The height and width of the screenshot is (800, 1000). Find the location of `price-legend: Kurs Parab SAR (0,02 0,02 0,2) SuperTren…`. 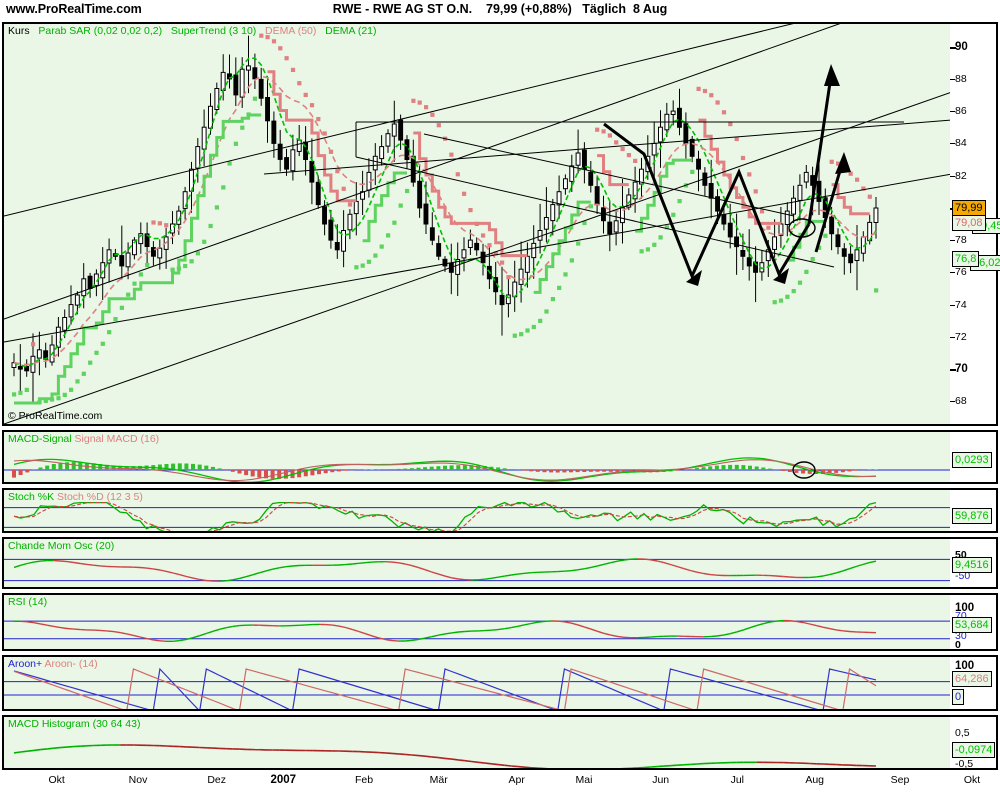

price-legend: Kurs Parab SAR (0,02 0,02 0,2) SuperTren… is located at coordinates (192, 31).